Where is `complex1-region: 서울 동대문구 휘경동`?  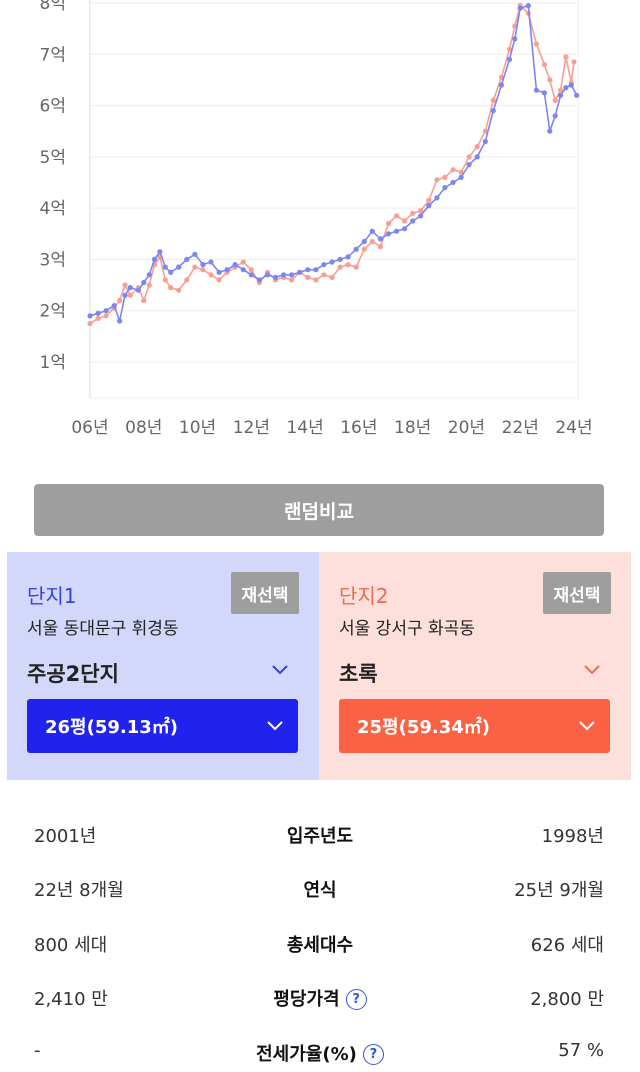 complex1-region: 서울 동대문구 휘경동 is located at coordinates (103, 629).